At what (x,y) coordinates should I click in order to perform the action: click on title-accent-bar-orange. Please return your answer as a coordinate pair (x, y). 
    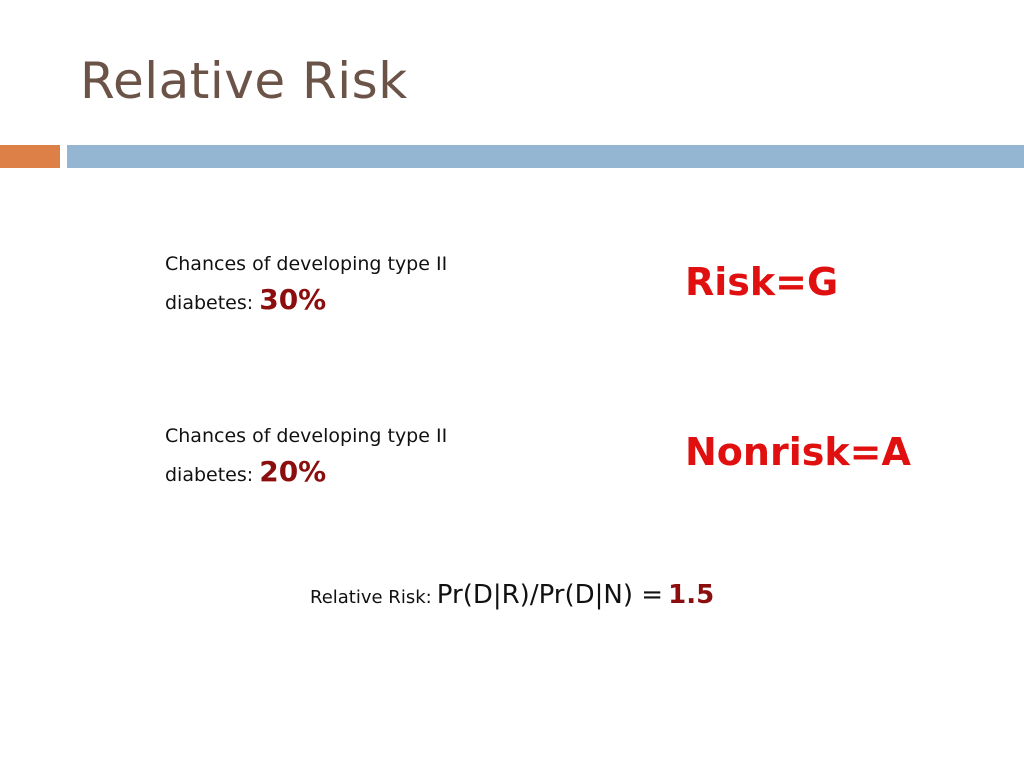
    Looking at the image, I should click on (30, 156).